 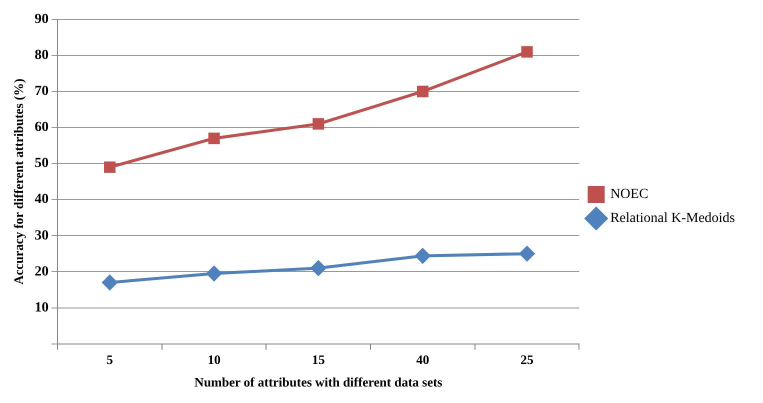 What do you see at coordinates (41, 56) in the screenshot?
I see `y-tick-label: 80` at bounding box center [41, 56].